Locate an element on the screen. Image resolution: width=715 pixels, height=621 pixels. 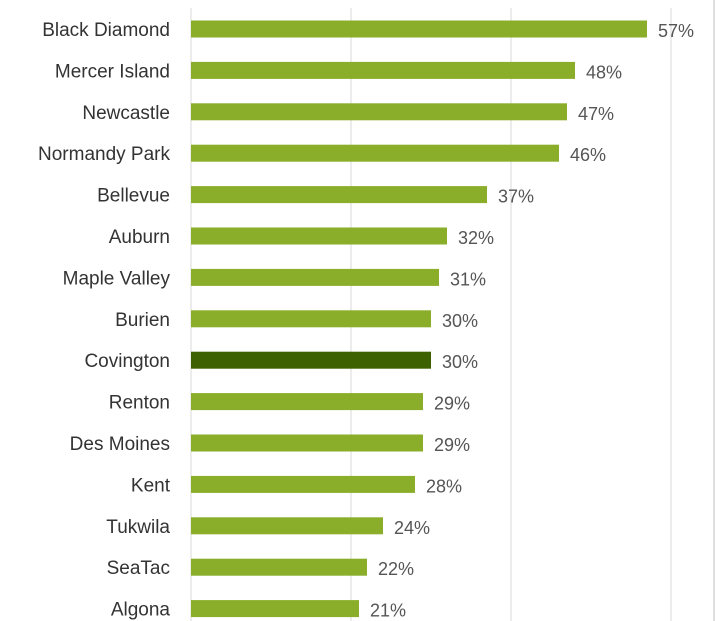
bar-covington is located at coordinates (311, 360).